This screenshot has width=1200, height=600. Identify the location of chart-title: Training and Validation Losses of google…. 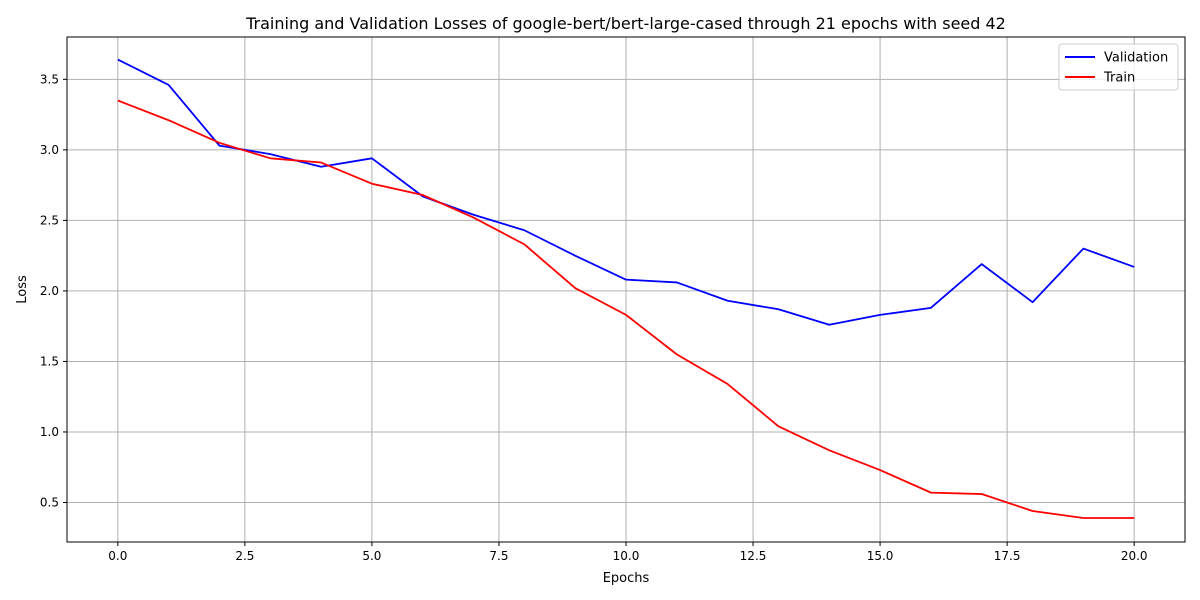
(625, 23).